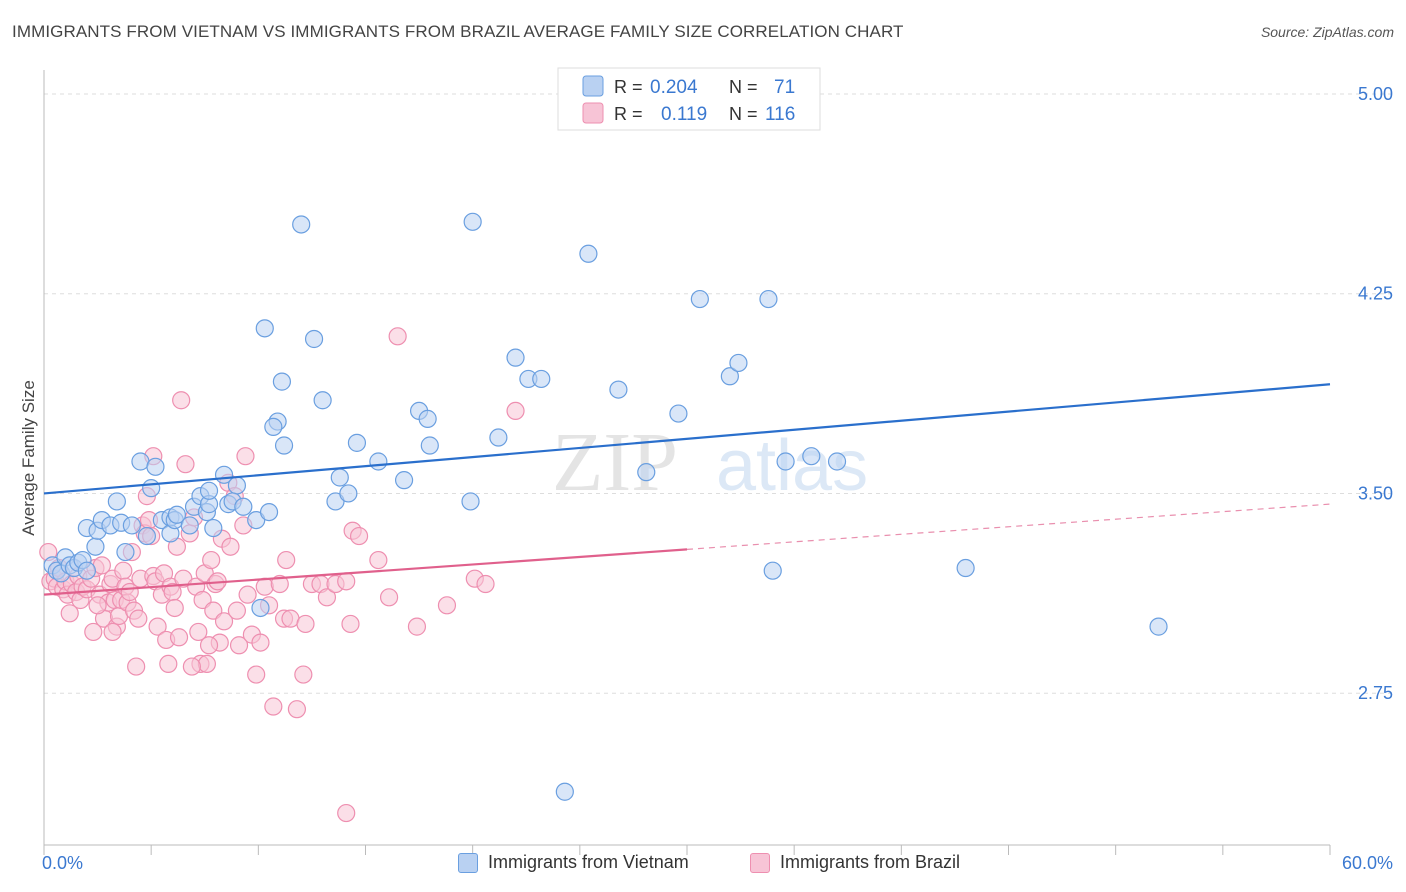 The width and height of the screenshot is (1406, 892). I want to click on y-axis-label: Average Family Size, so click(28, 458).